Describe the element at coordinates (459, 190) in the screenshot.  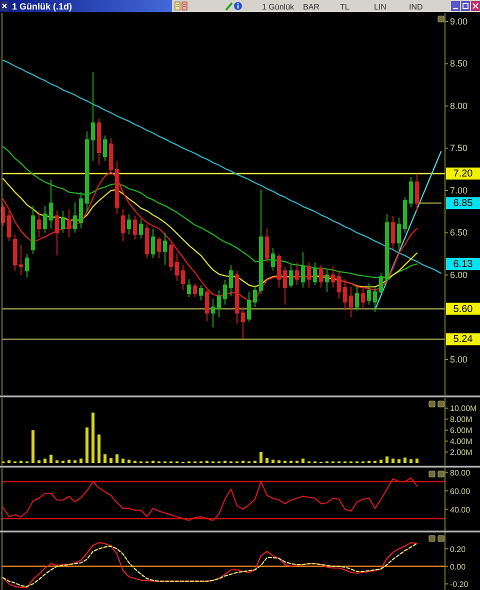
I see `y-tick-label: 7.00` at that location.